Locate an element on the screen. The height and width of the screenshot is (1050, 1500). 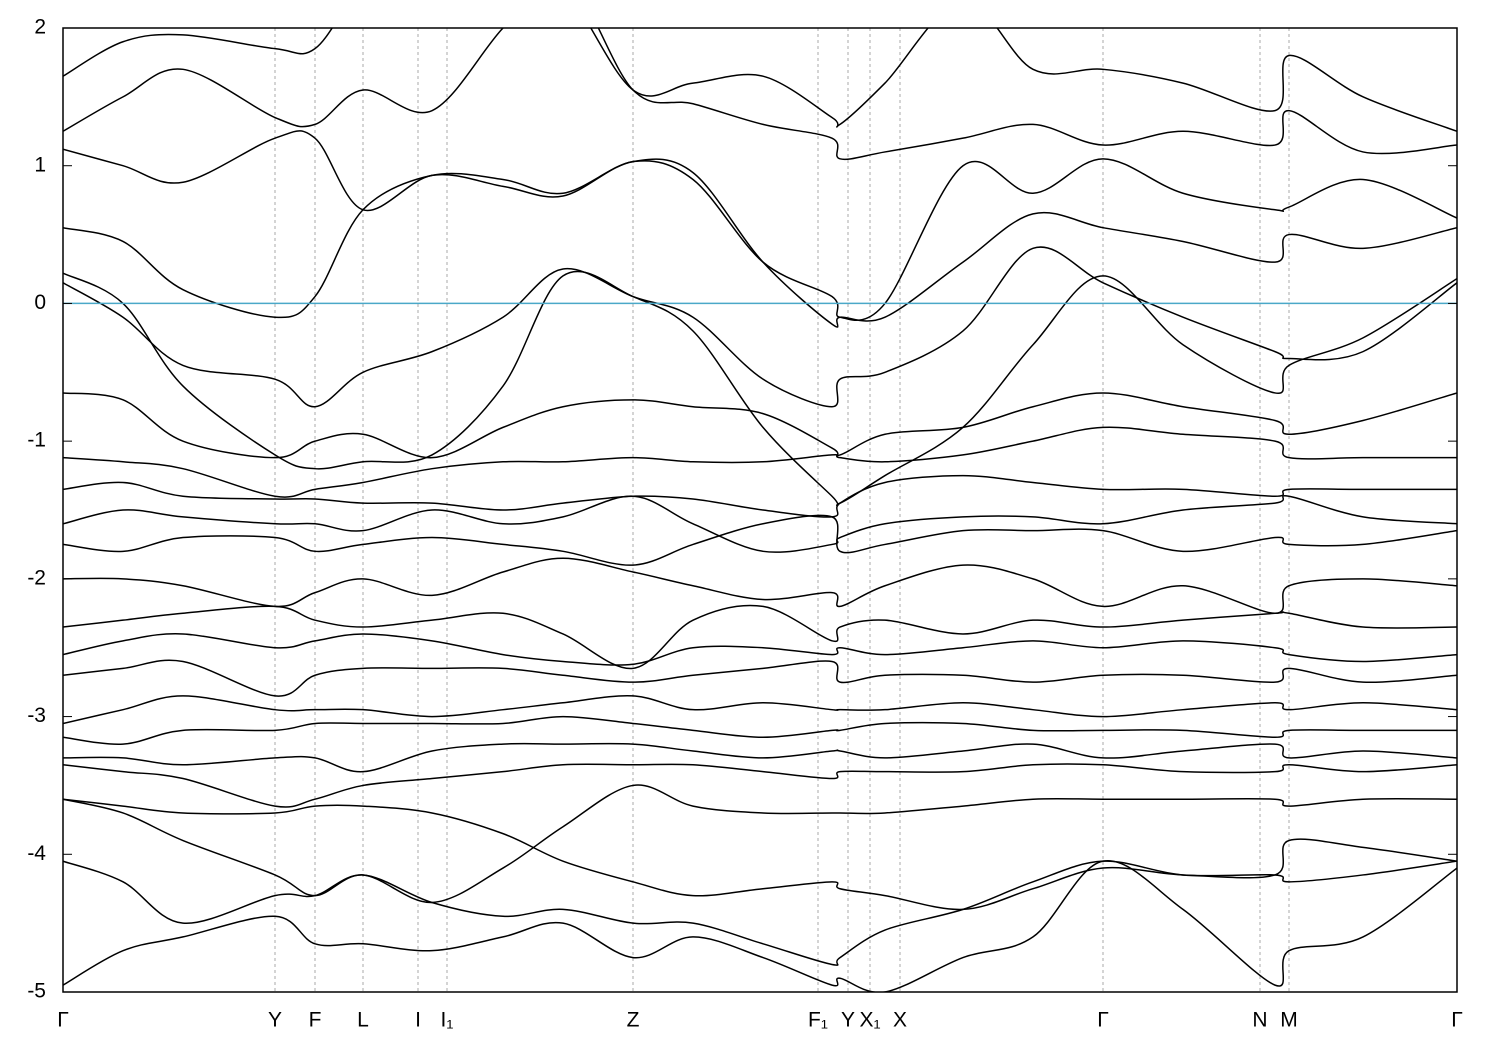
x-tick-label: X₁ is located at coordinates (869, 1020).